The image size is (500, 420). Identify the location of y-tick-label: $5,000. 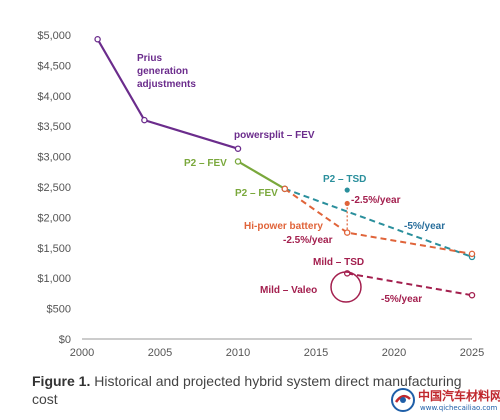
(54, 36).